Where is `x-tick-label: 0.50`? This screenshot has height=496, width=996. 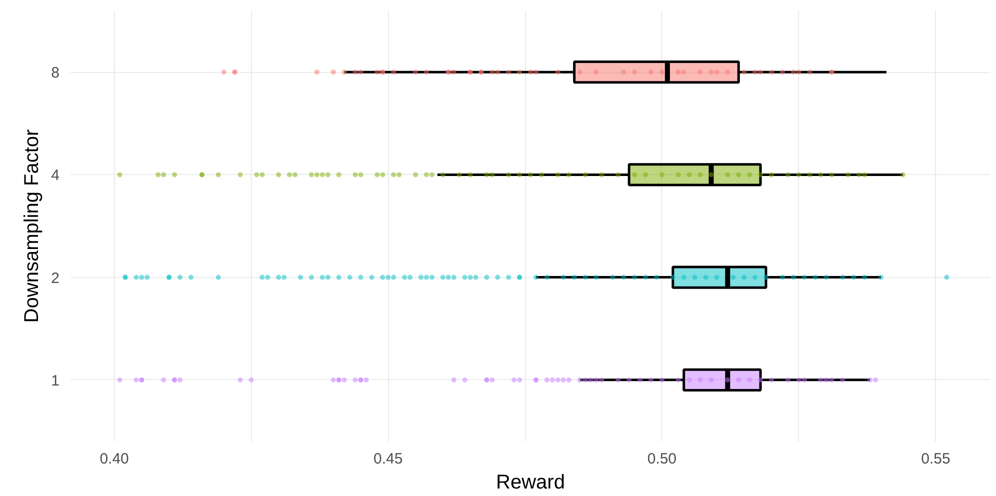
x-tick-label: 0.50 is located at coordinates (662, 459).